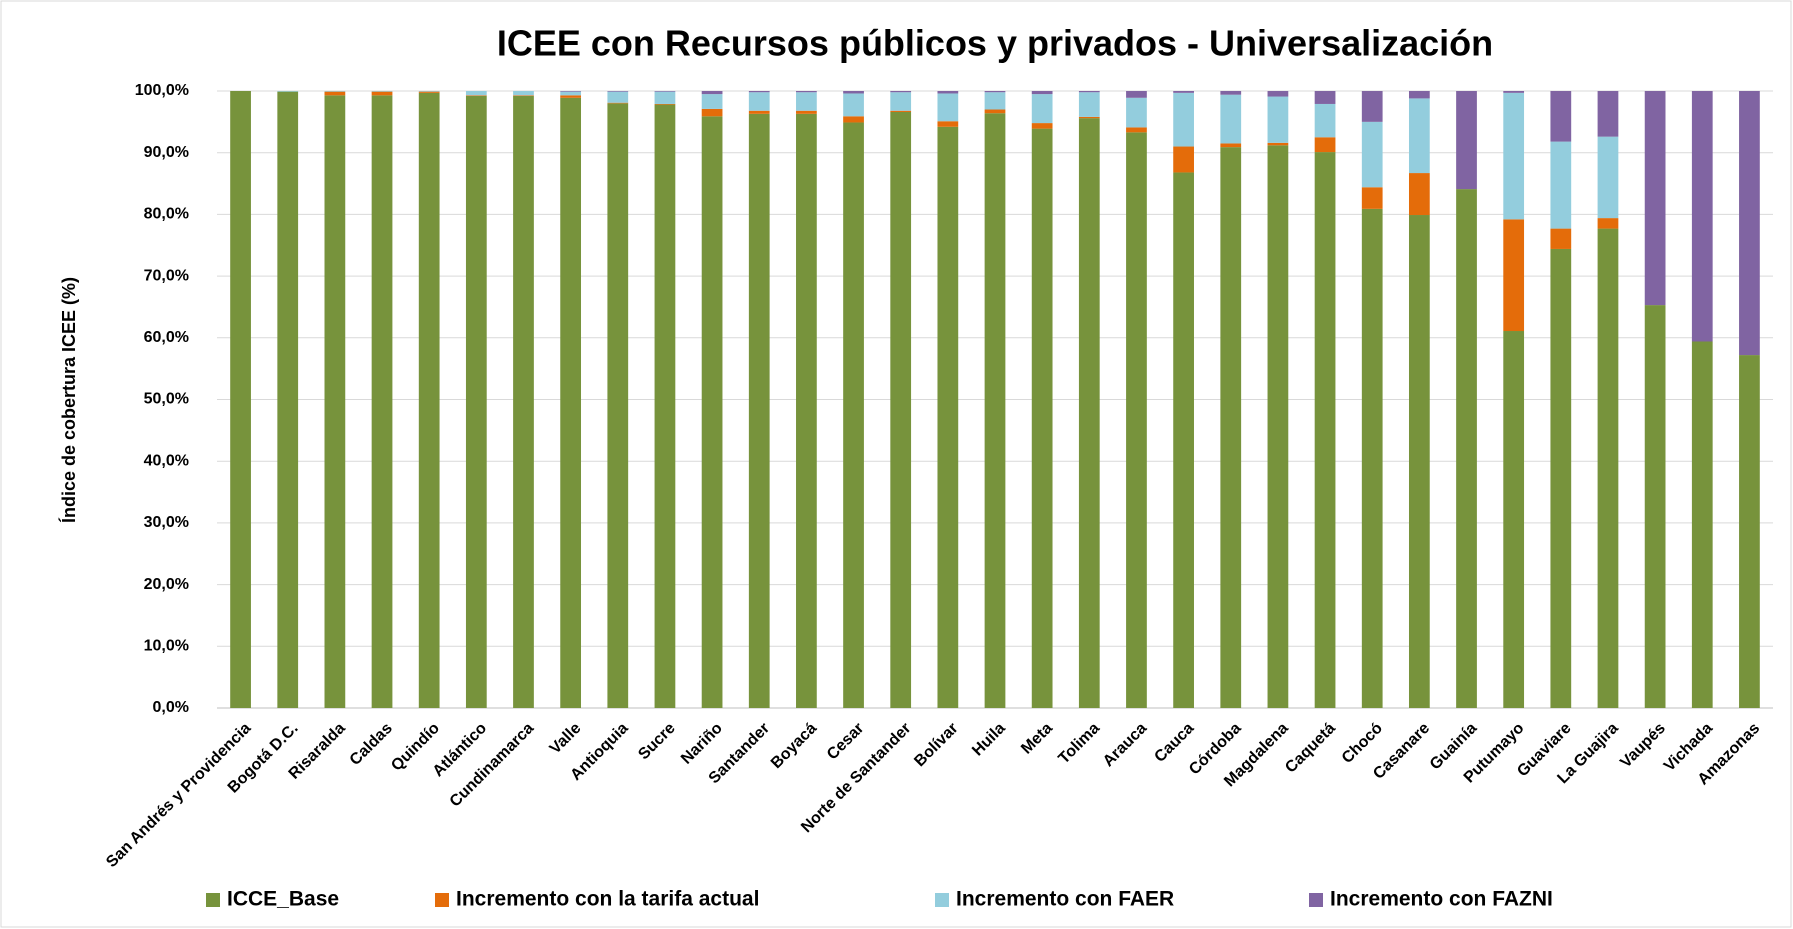  What do you see at coordinates (166, 152) in the screenshot?
I see `y-tick-label: 90,0%` at bounding box center [166, 152].